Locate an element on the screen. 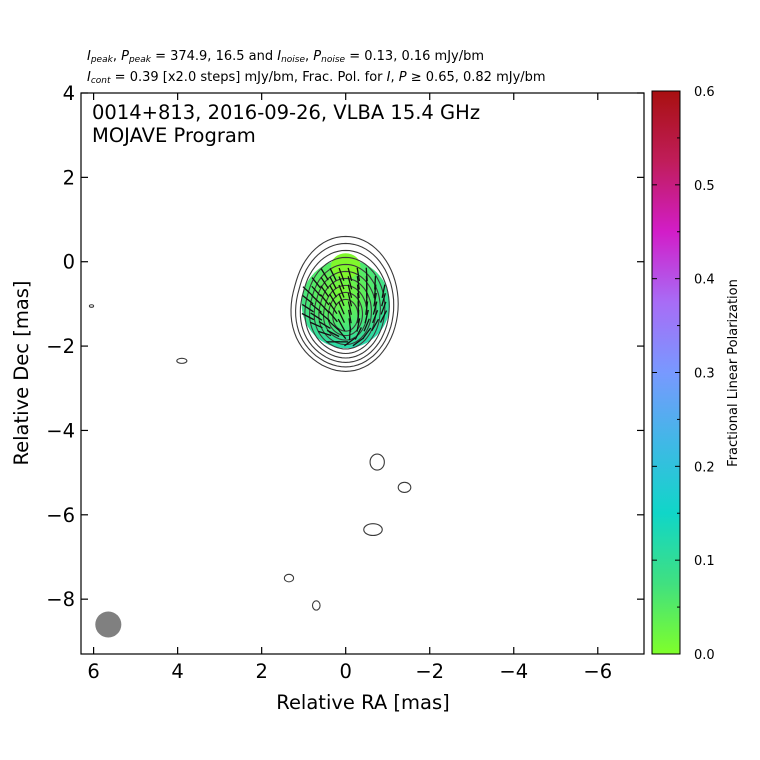  evpa-vectors is located at coordinates (344, 307).